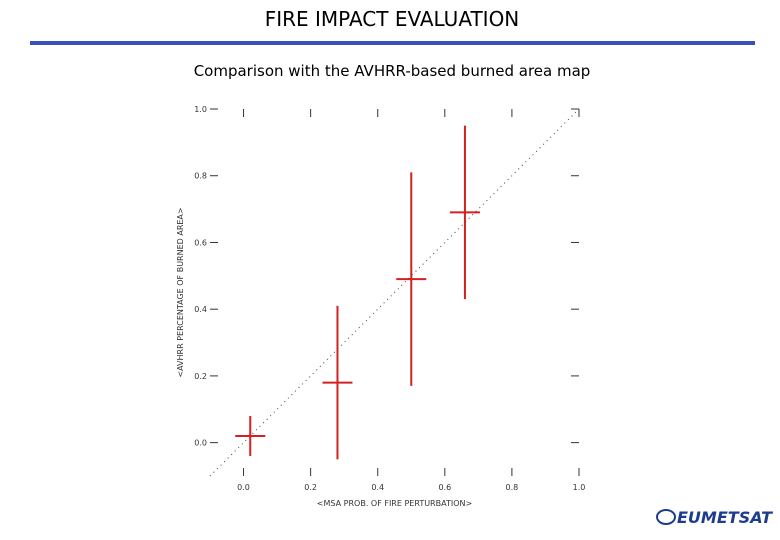  Describe the element at coordinates (725, 517) in the screenshot. I see `logo-text: EUMETSAT` at that location.